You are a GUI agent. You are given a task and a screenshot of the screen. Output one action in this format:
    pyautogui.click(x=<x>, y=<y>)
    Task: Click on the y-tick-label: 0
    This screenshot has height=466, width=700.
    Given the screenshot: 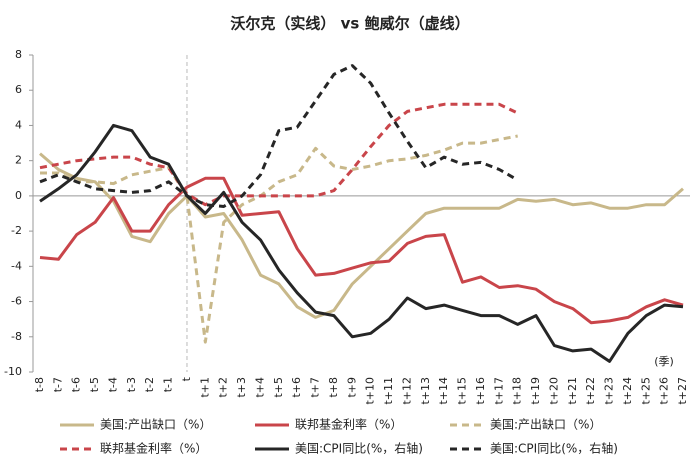 What is the action you would take?
    pyautogui.click(x=18, y=195)
    